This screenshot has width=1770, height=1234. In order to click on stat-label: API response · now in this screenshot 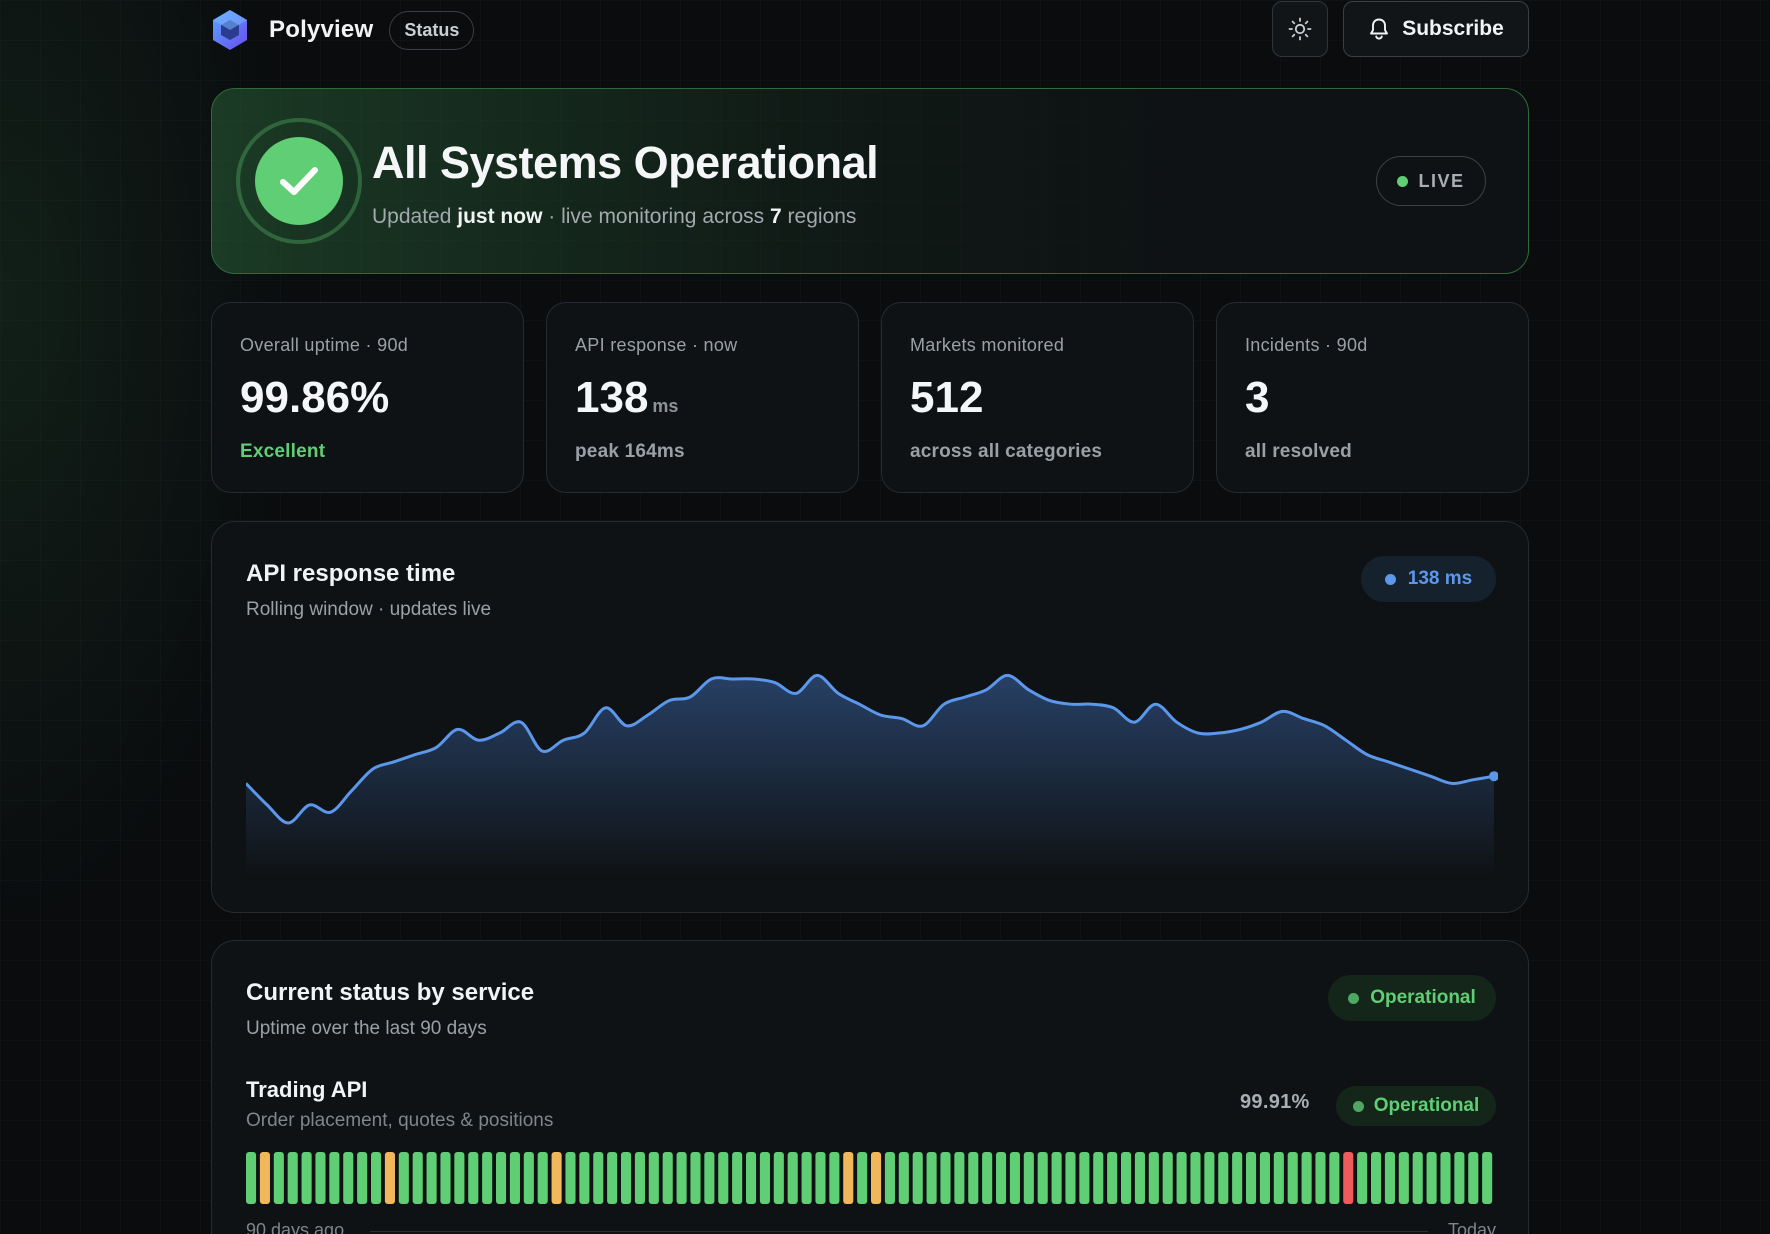, I will do `click(656, 345)`.